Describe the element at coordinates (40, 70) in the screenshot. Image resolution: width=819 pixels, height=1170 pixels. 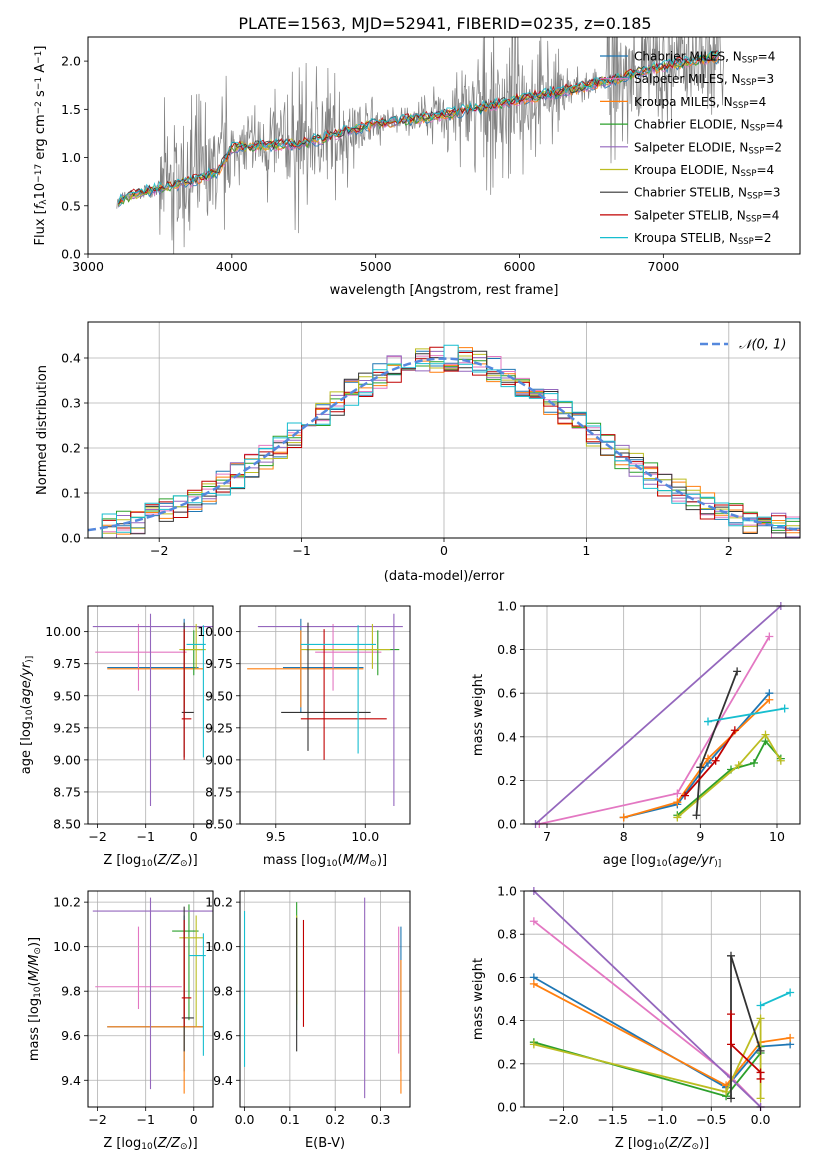
I see `y-axis-label-part: A` at that location.